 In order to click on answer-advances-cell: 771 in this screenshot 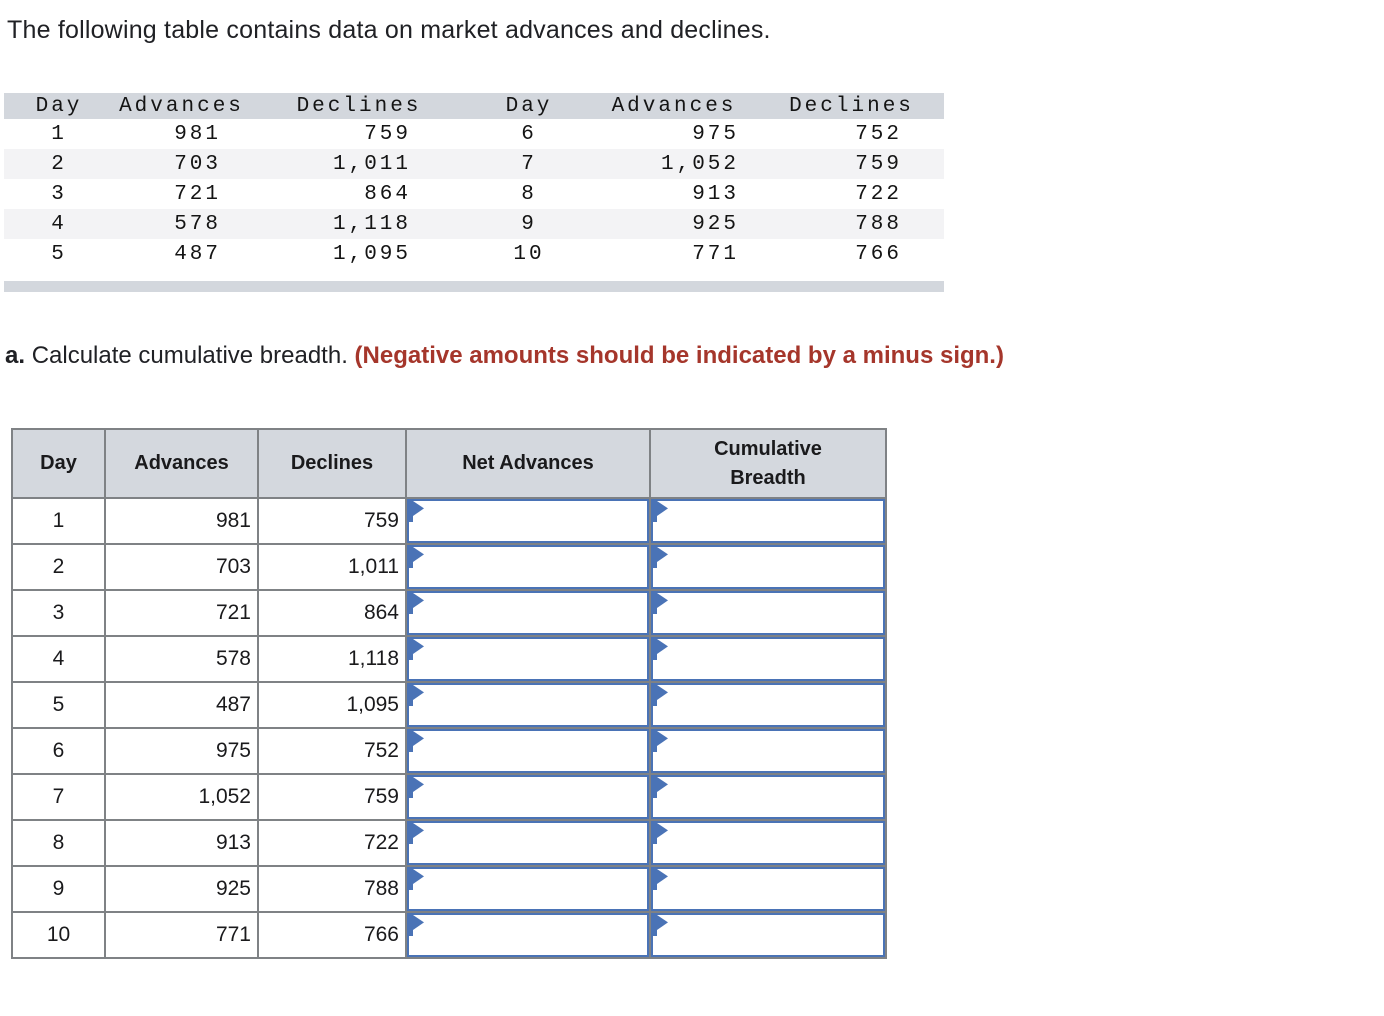, I will do `click(181, 935)`.